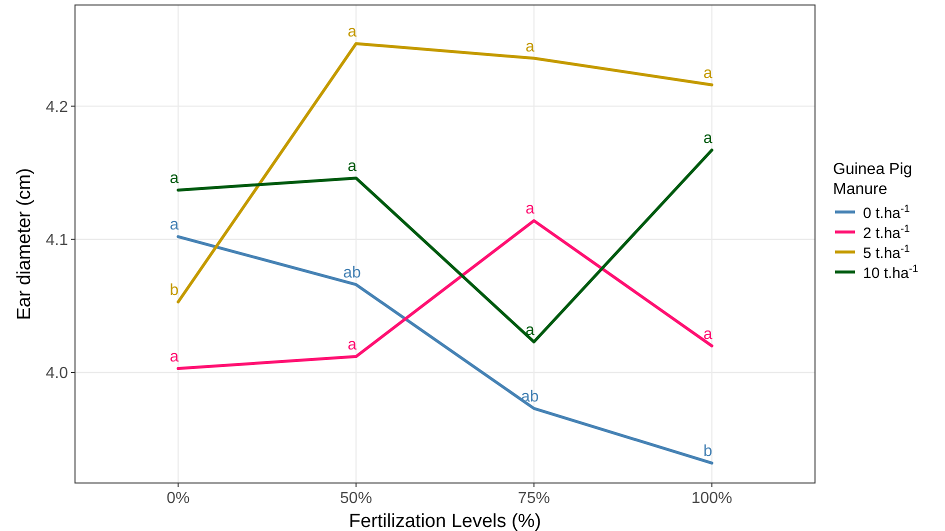 This screenshot has width=945, height=531. Describe the element at coordinates (886, 232) in the screenshot. I see `legend-label: 2 t.ha$^{-1}$` at that location.